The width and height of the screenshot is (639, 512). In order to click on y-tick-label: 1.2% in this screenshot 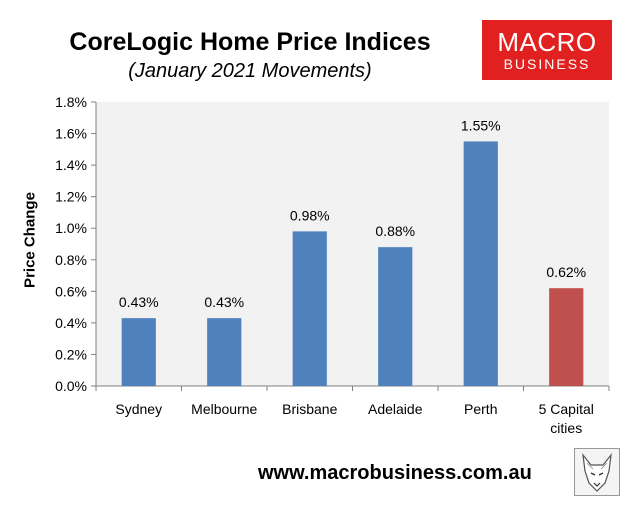, I will do `click(71, 197)`.